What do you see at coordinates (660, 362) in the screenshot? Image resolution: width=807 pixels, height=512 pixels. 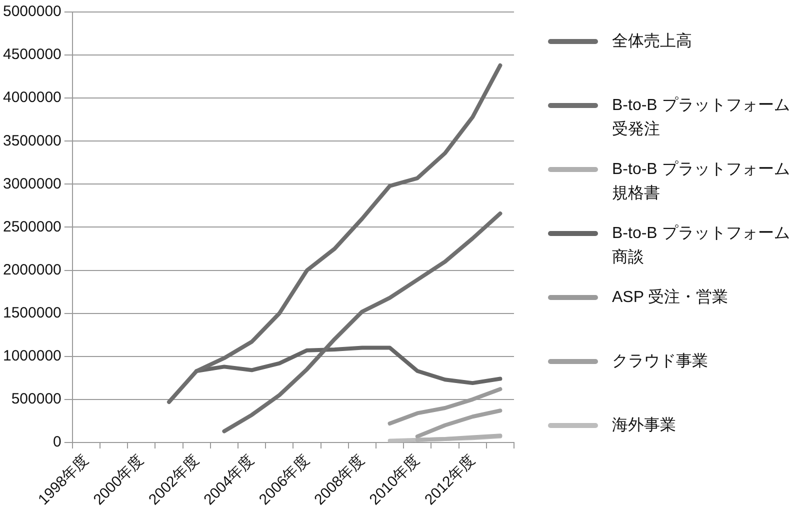 I see `legend-label: クラウド事業` at bounding box center [660, 362].